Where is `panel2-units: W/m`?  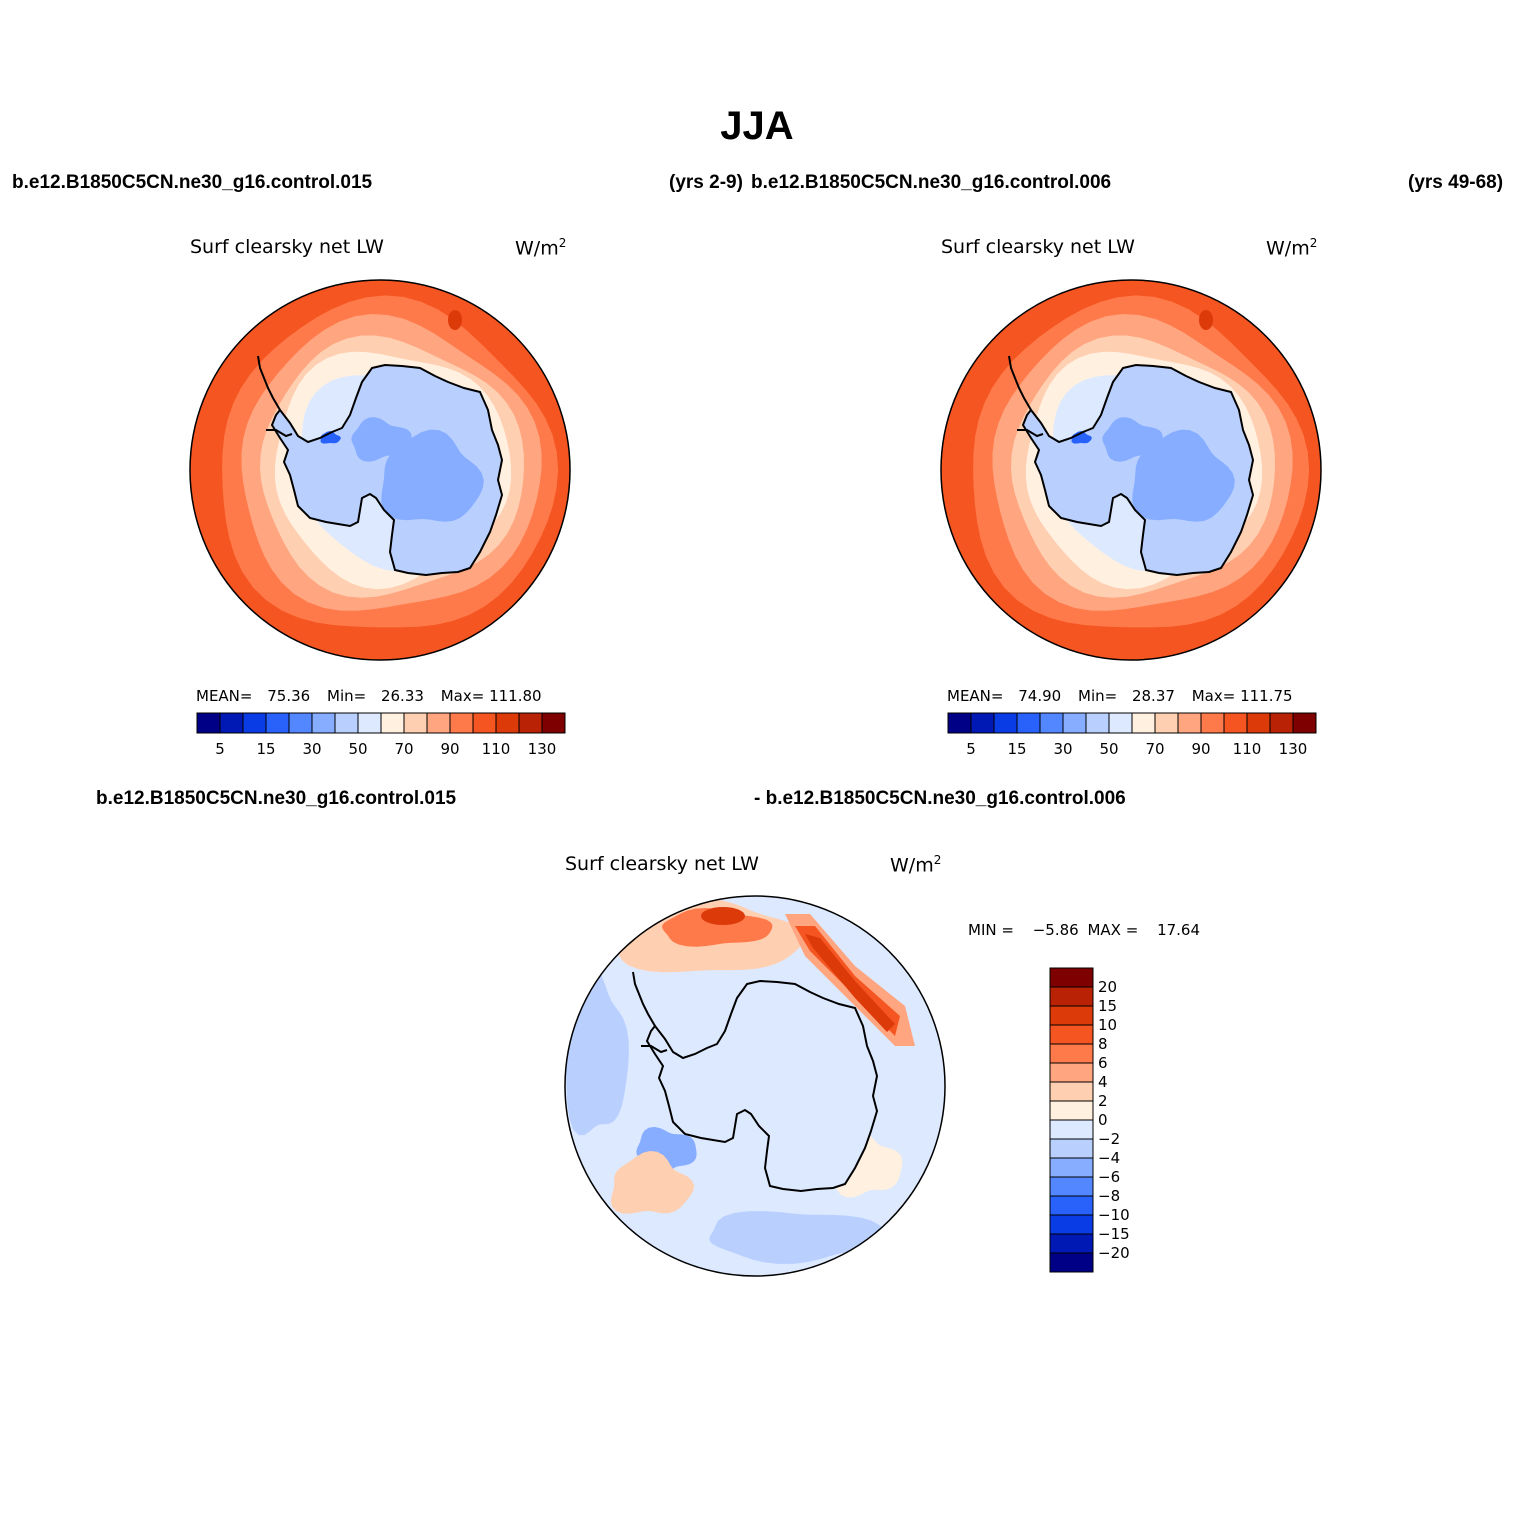 panel2-units: W/m is located at coordinates (1288, 248).